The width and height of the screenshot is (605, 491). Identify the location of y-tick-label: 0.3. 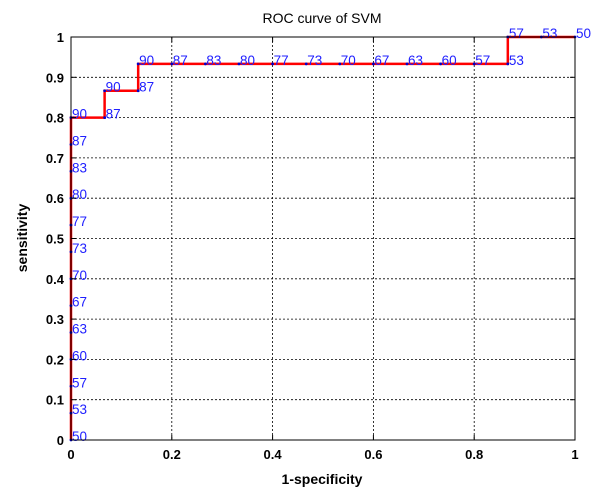
(55, 319).